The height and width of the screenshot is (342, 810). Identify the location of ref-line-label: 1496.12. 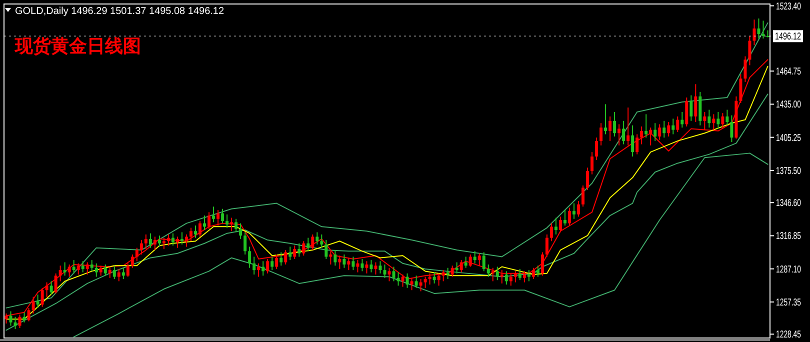
(792, 37).